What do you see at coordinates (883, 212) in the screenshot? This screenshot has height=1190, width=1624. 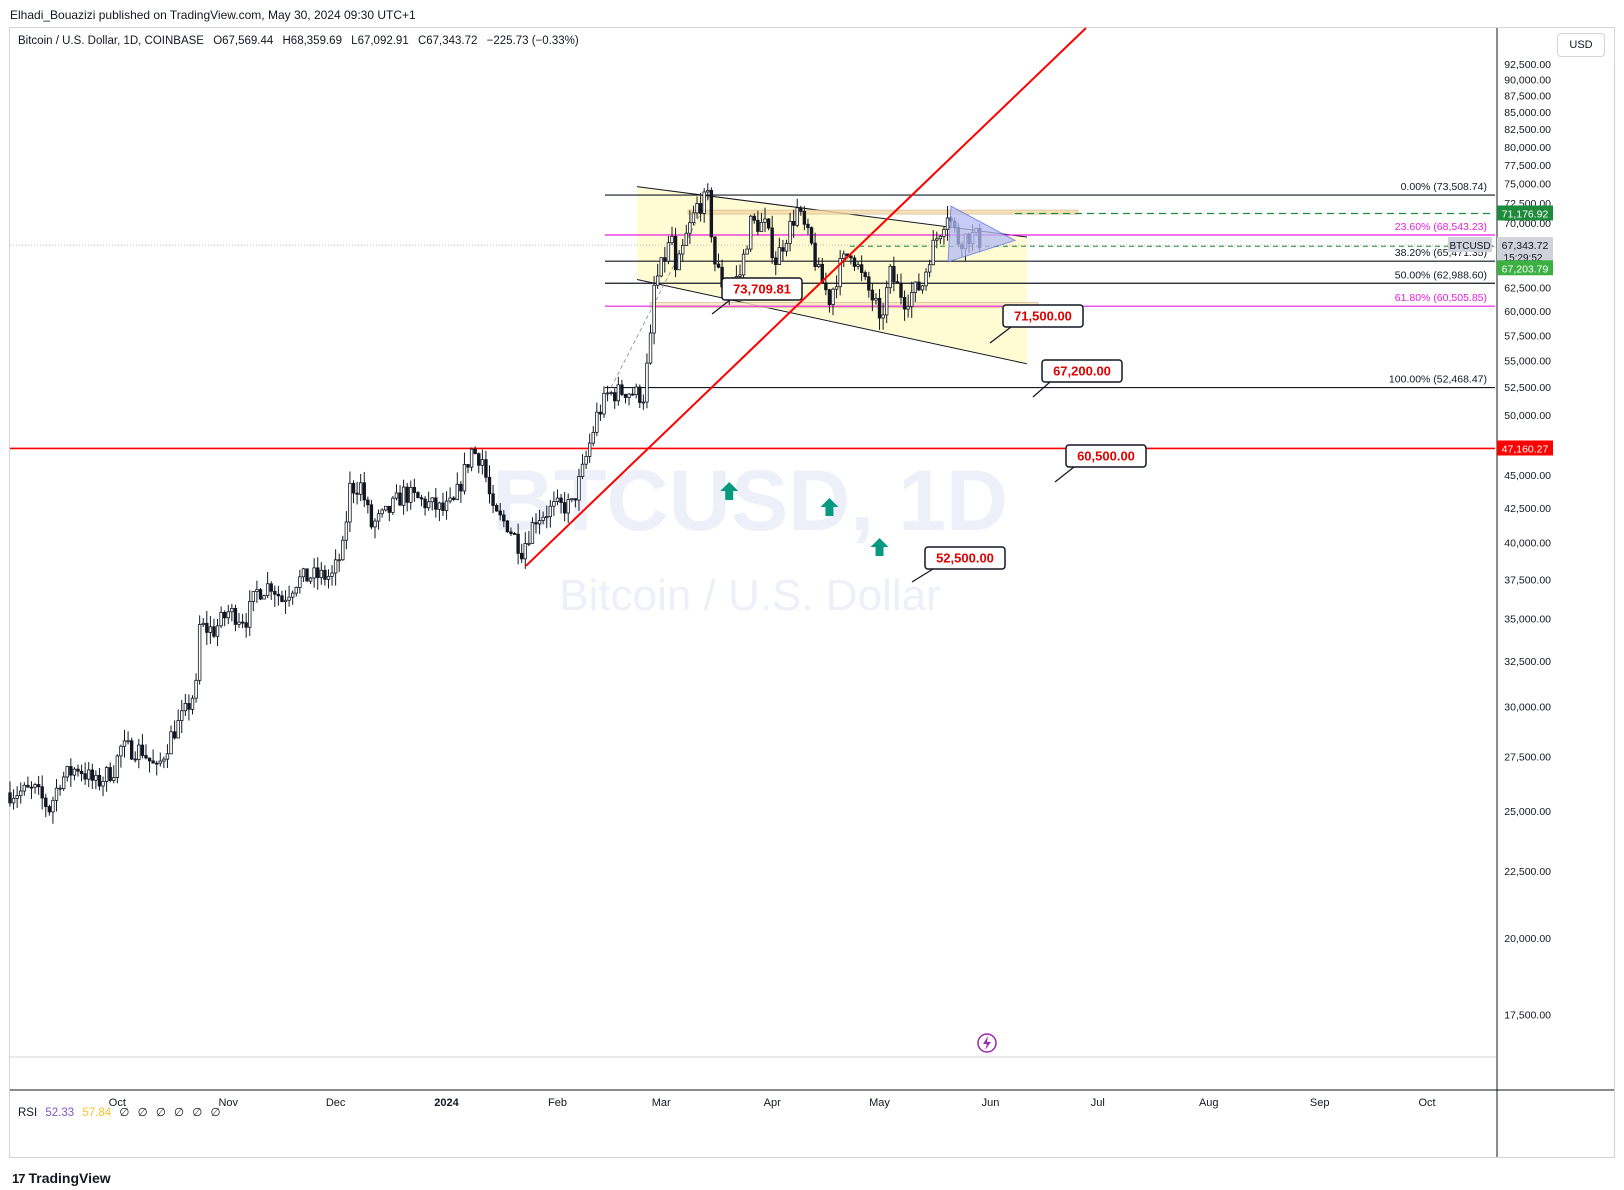 I see `resistance-zone` at bounding box center [883, 212].